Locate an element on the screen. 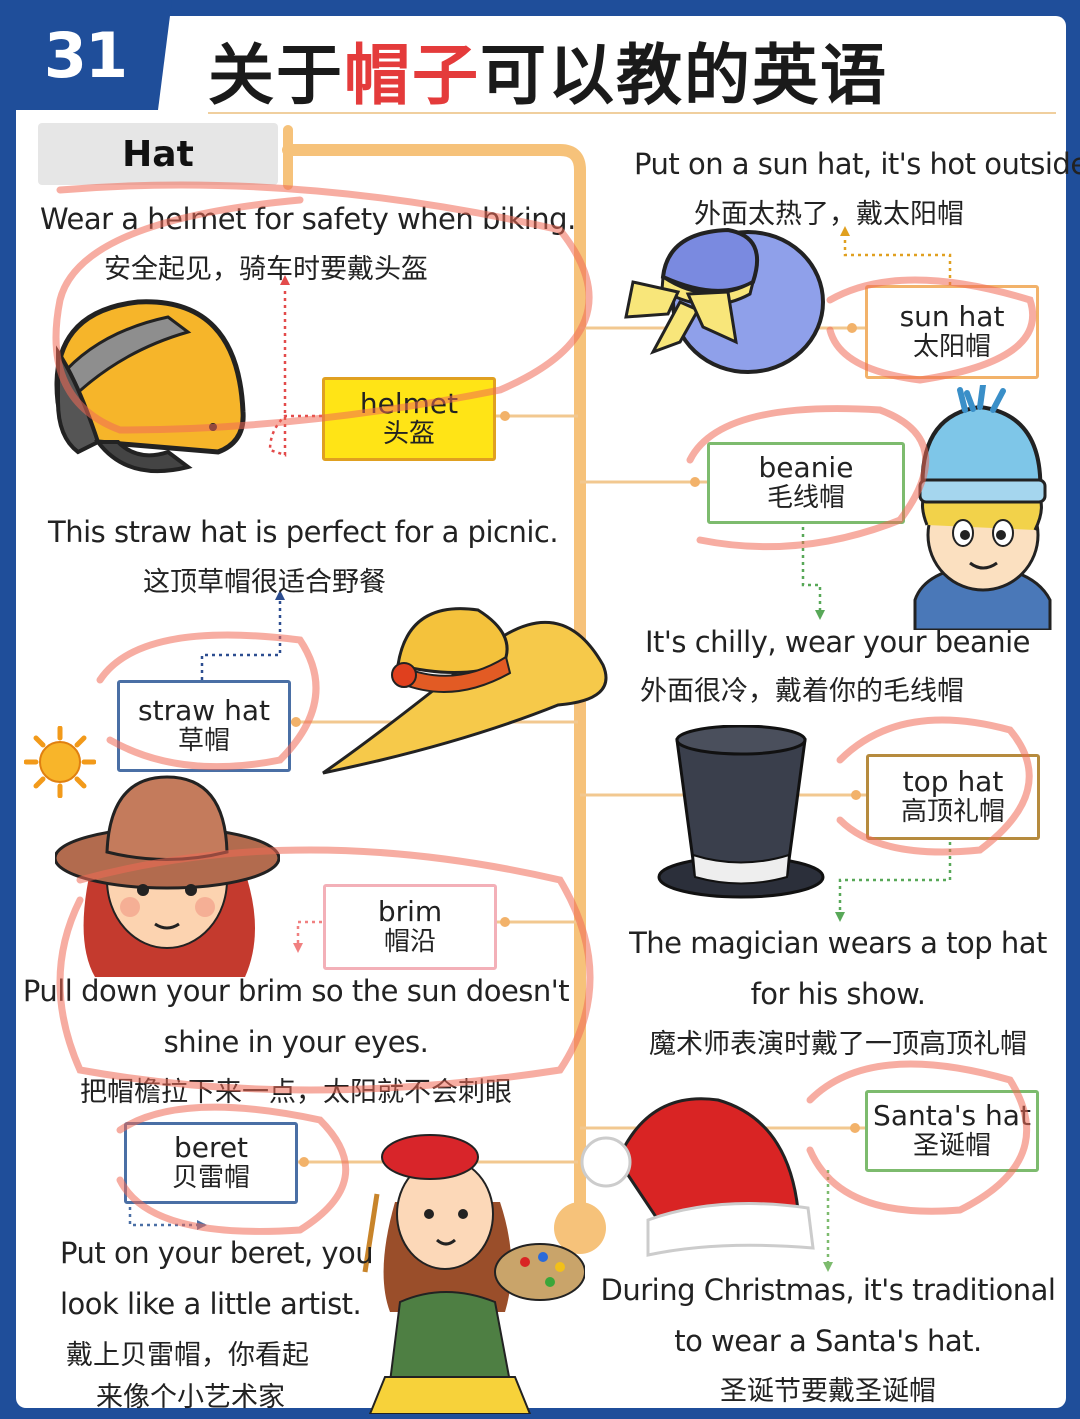  santahat-image is located at coordinates (697, 1177).